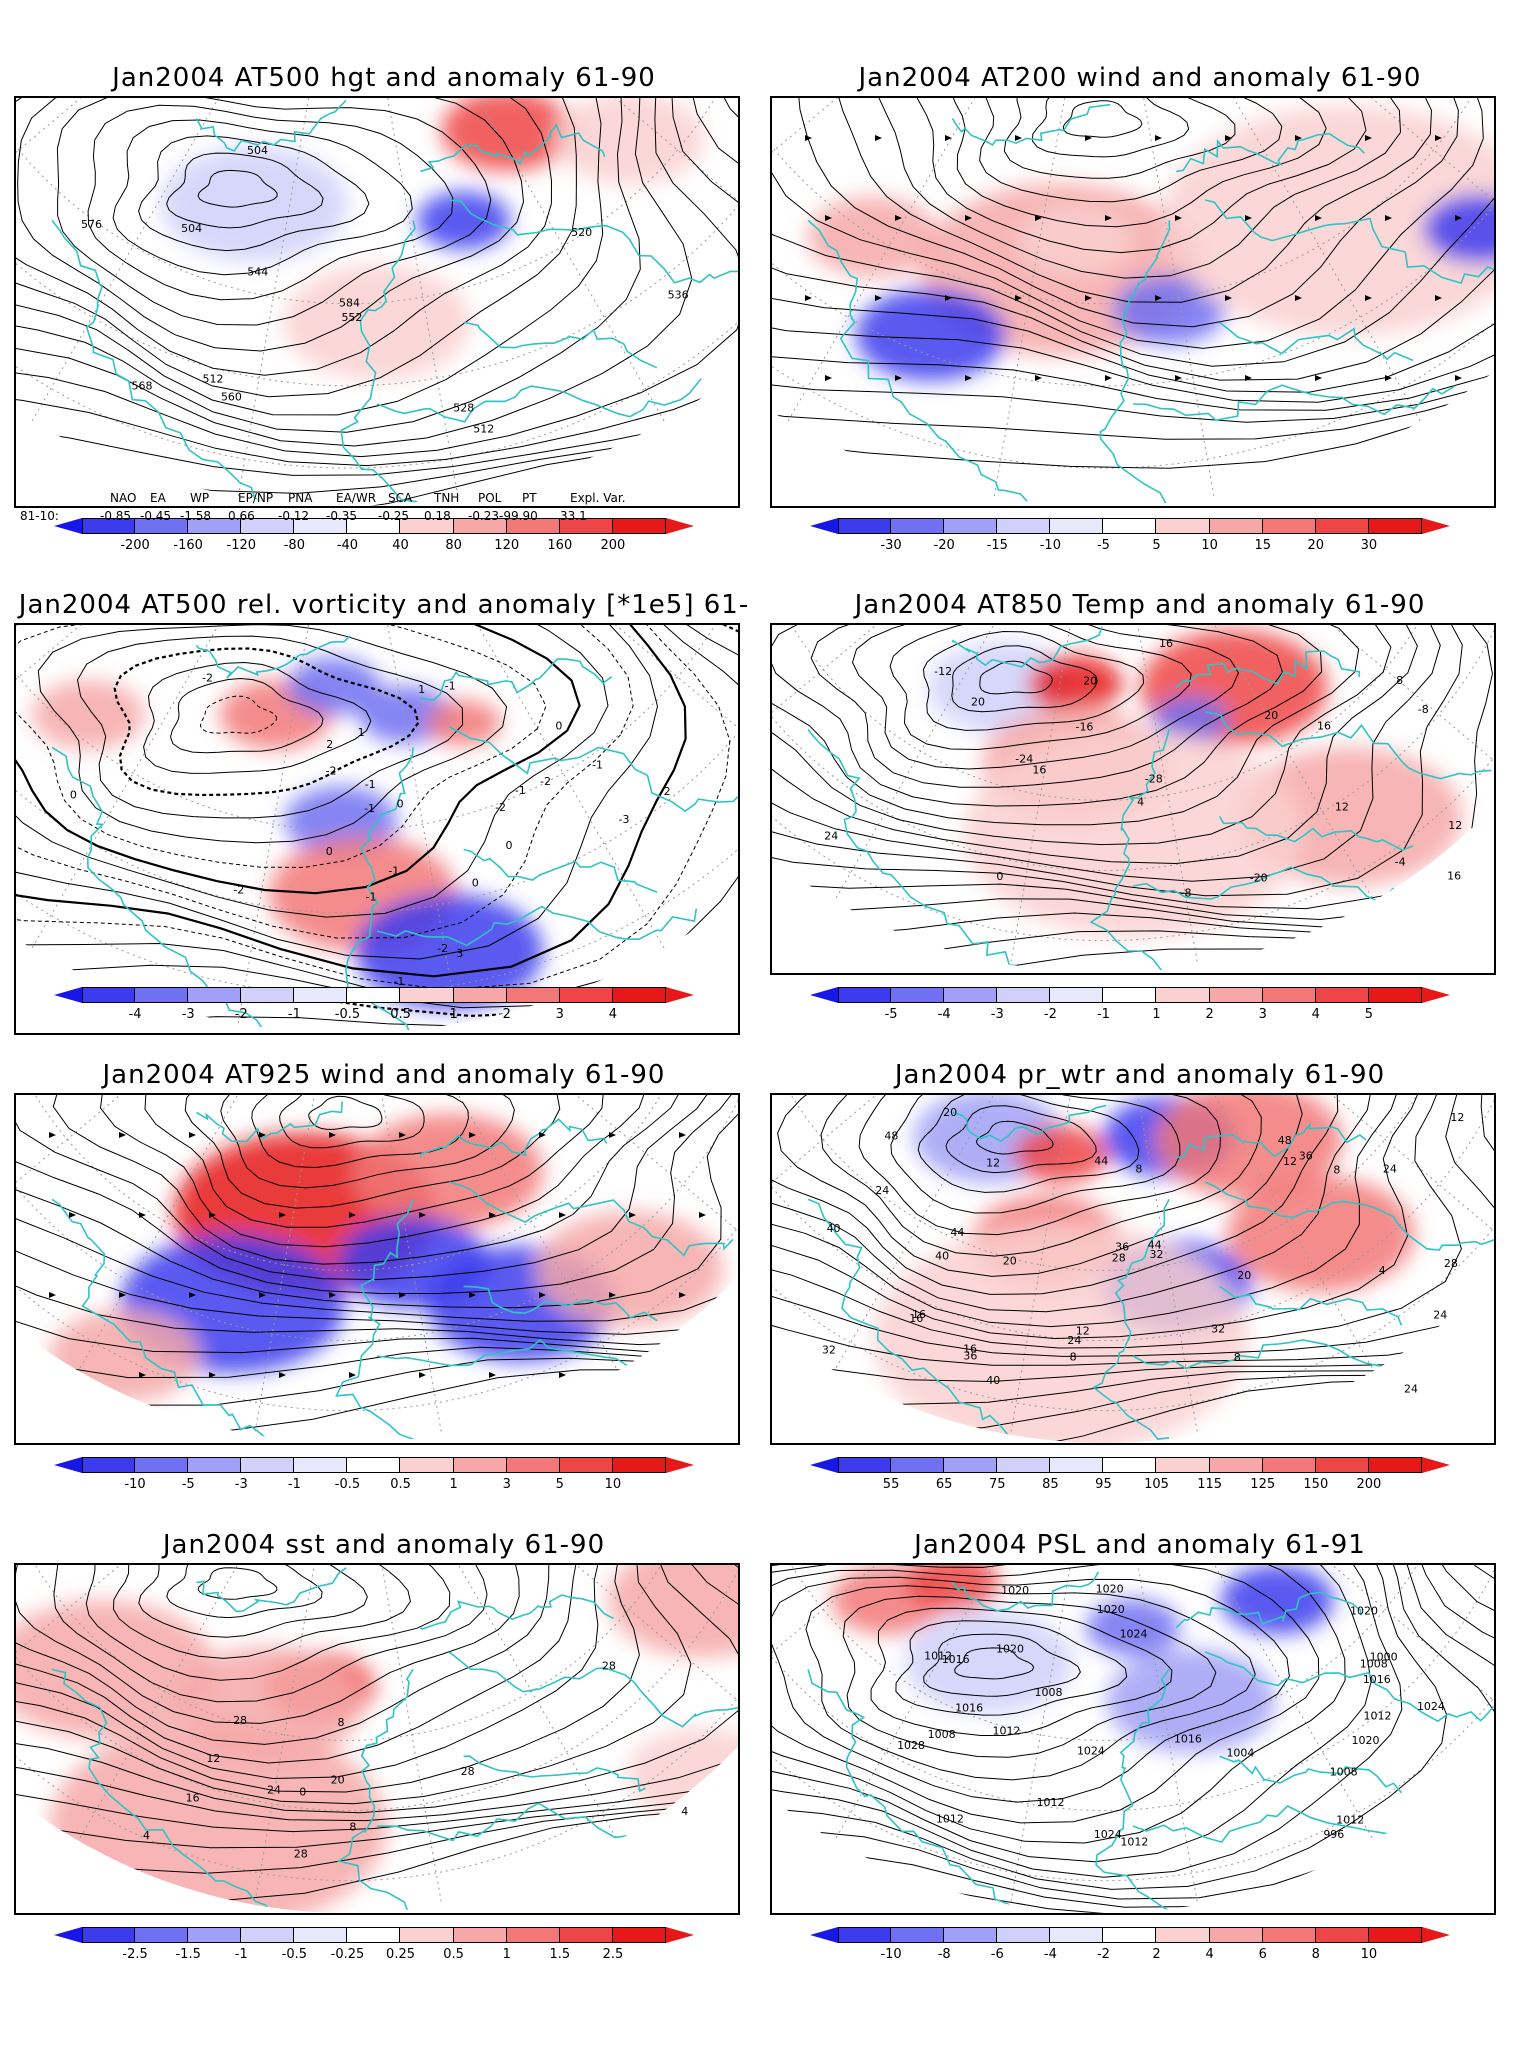 The width and height of the screenshot is (1520, 2045). What do you see at coordinates (257, 272) in the screenshot?
I see `contour-label: 544` at bounding box center [257, 272].